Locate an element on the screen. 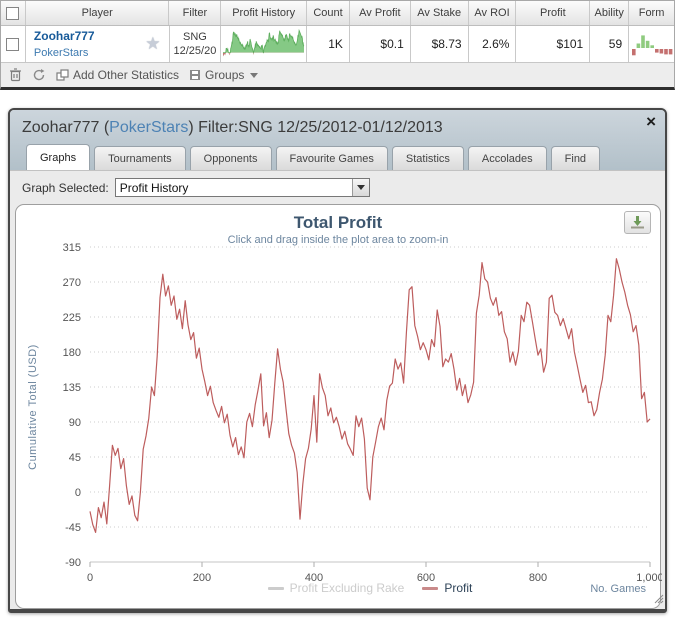 The height and width of the screenshot is (619, 675). groups-label: Groups is located at coordinates (225, 75).